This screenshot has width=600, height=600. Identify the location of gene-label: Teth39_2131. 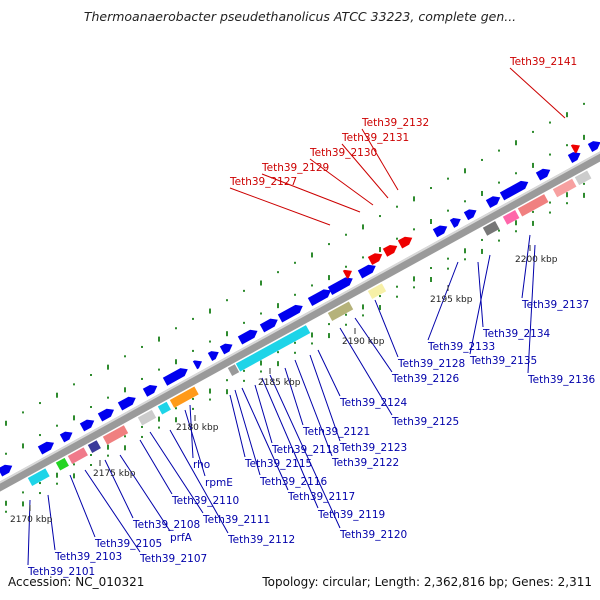
(375, 138).